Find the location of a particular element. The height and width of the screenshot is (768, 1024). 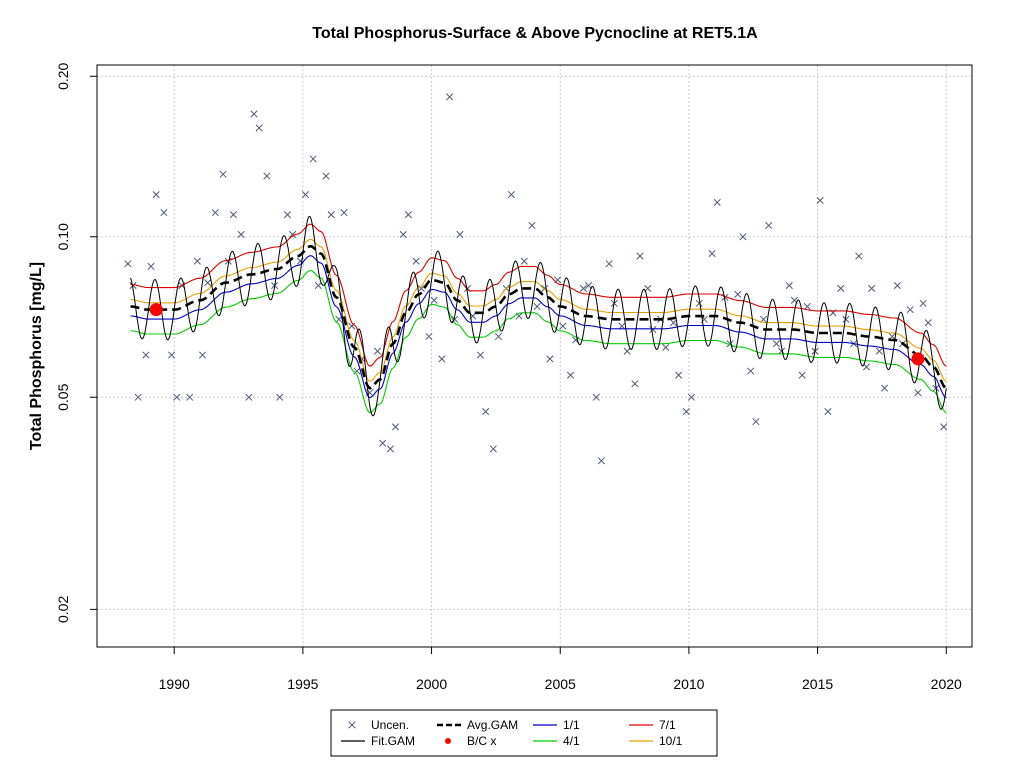

x-tick-label: 2015 is located at coordinates (817, 684).